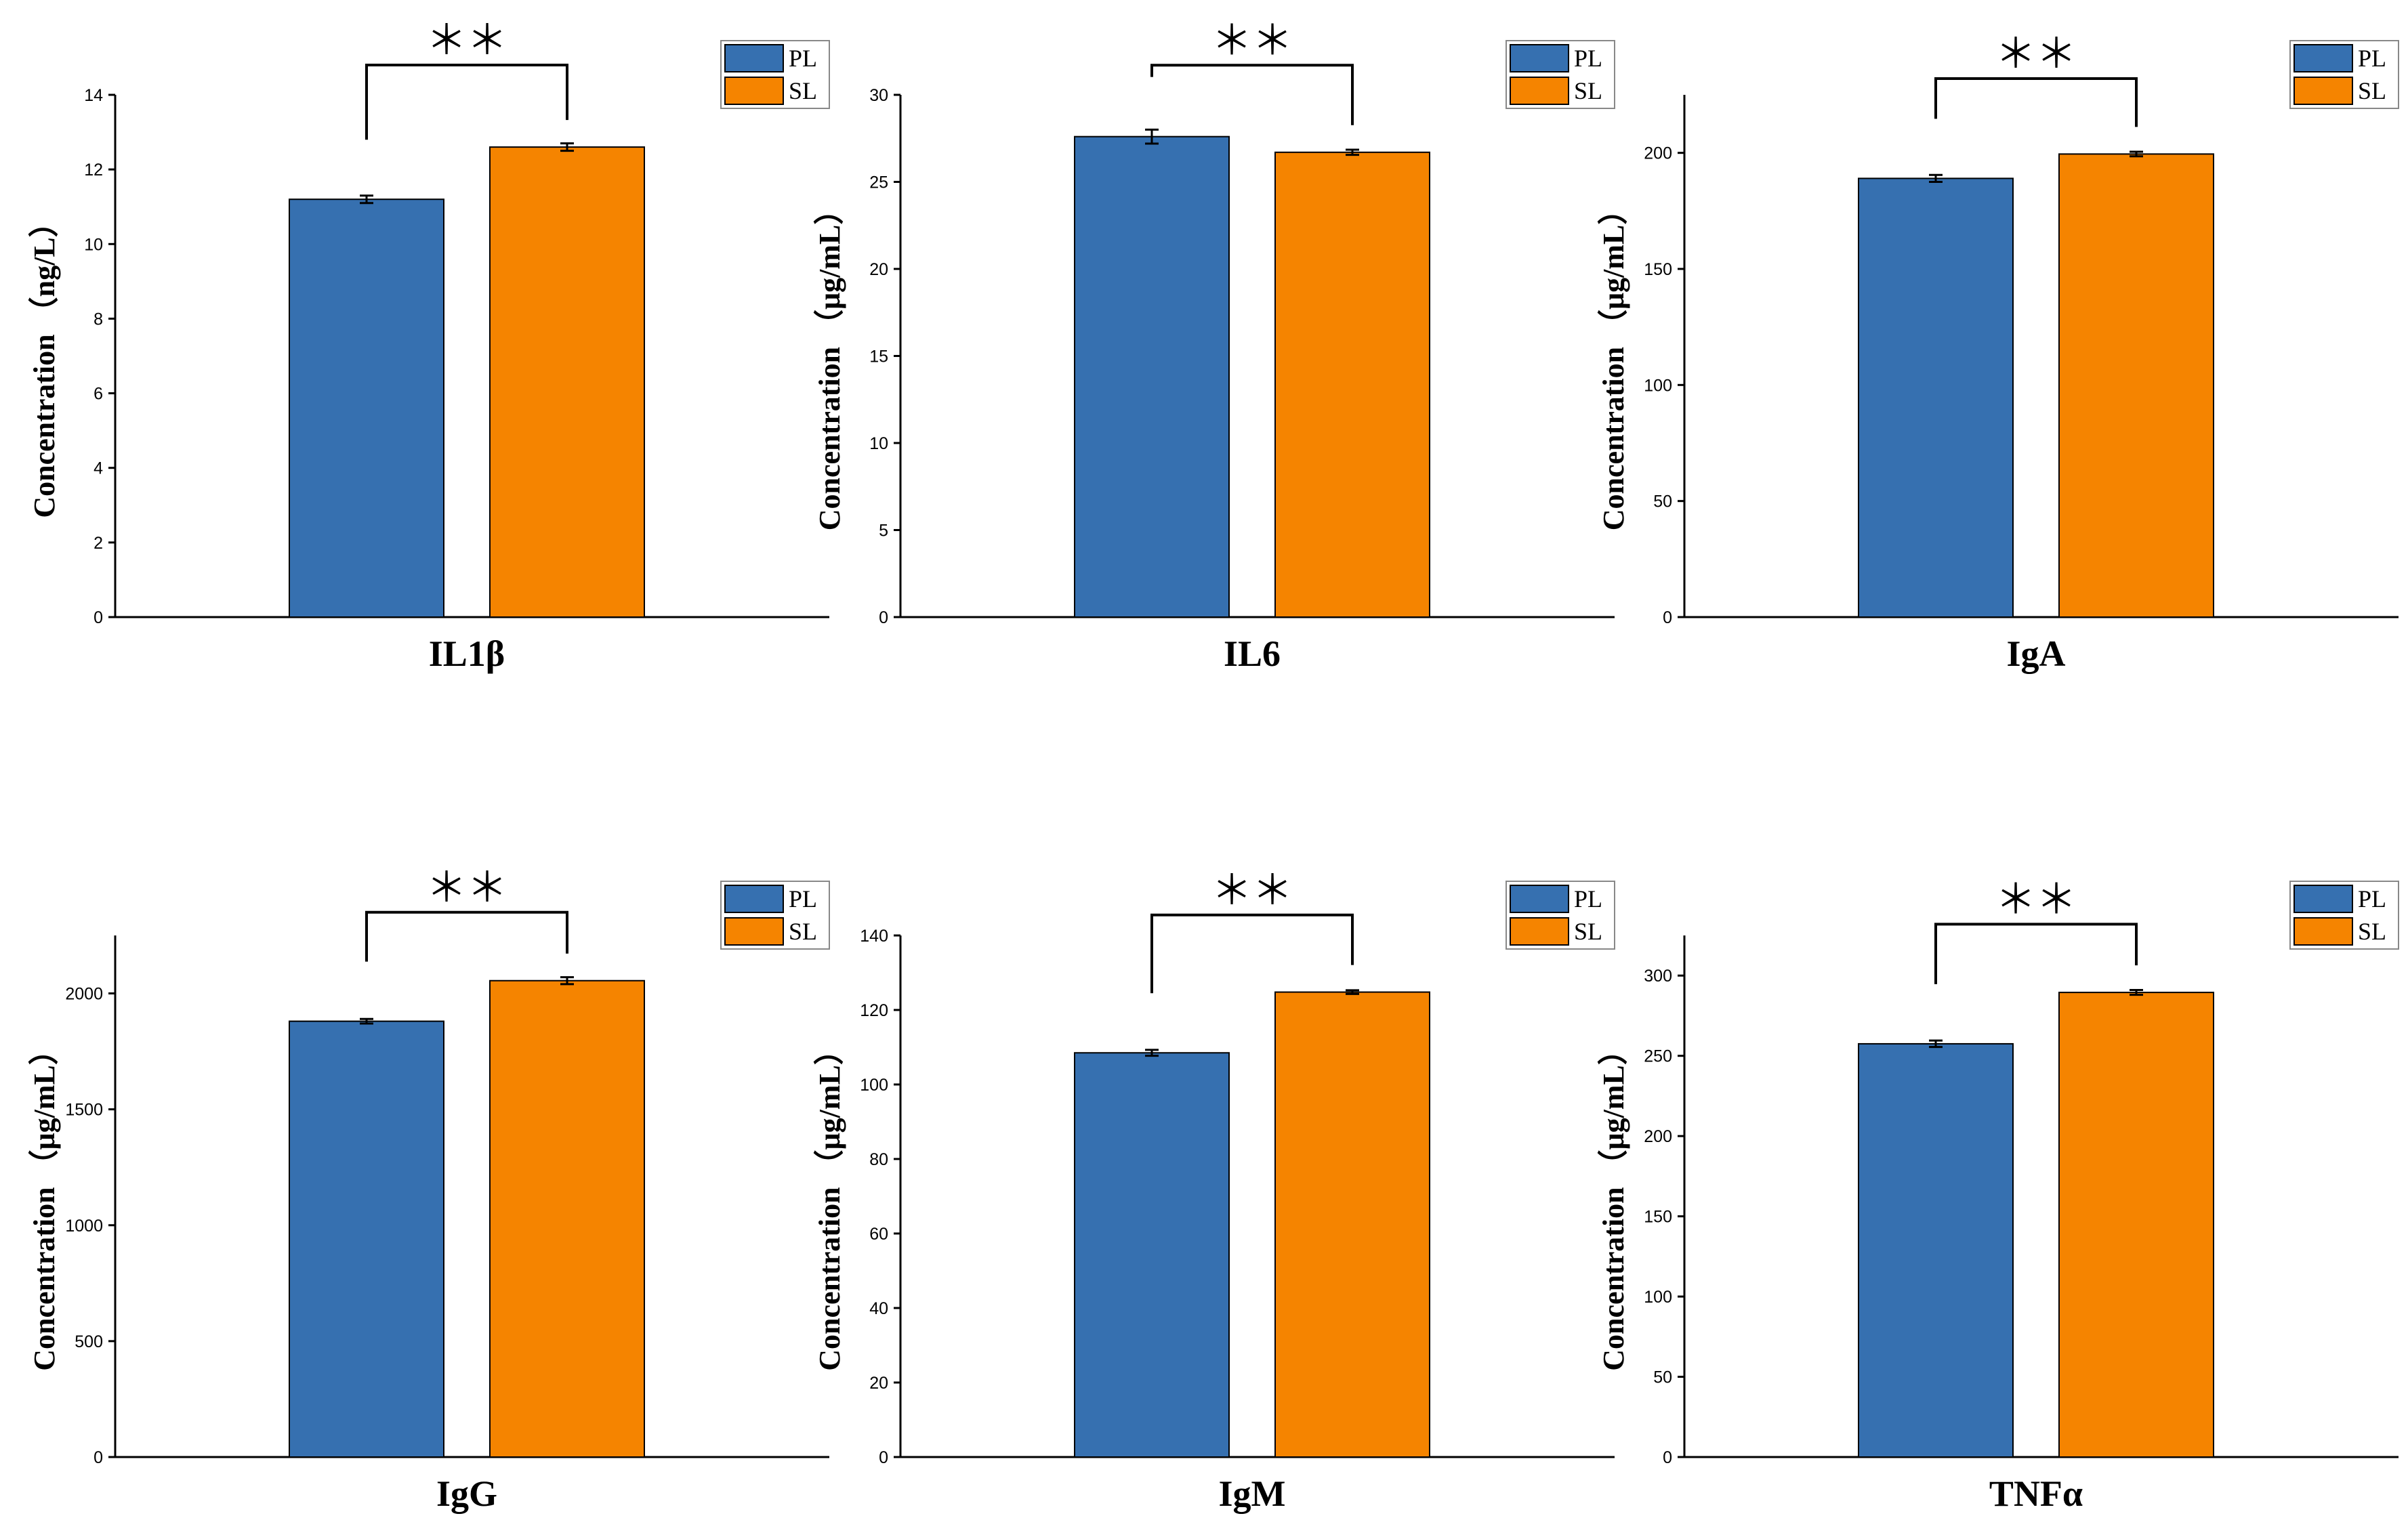 This screenshot has height=1518, width=2408. Describe the element at coordinates (1252, 653) in the screenshot. I see `x-category-label: IL6` at that location.